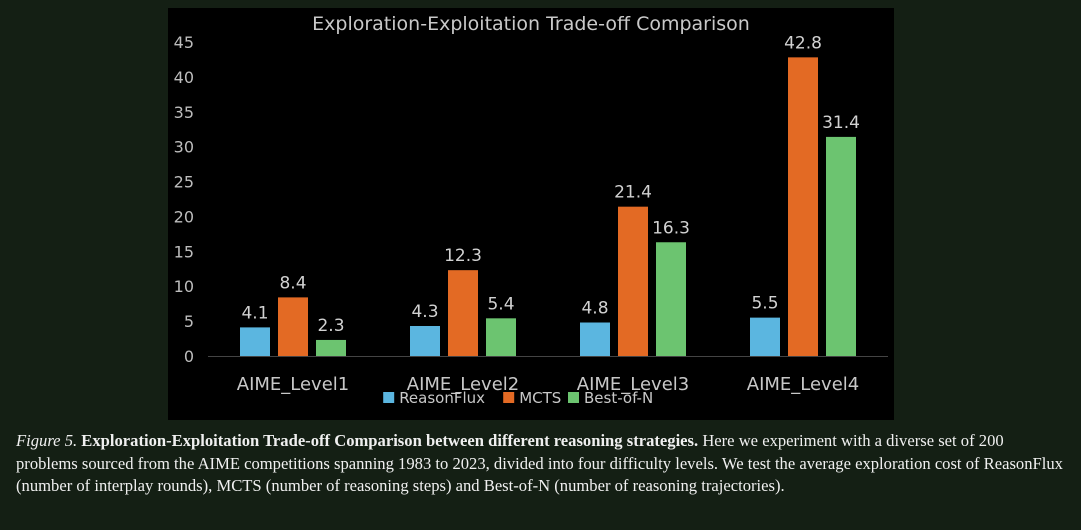 The height and width of the screenshot is (530, 1081). I want to click on caption-label: Figure 5., so click(47, 440).